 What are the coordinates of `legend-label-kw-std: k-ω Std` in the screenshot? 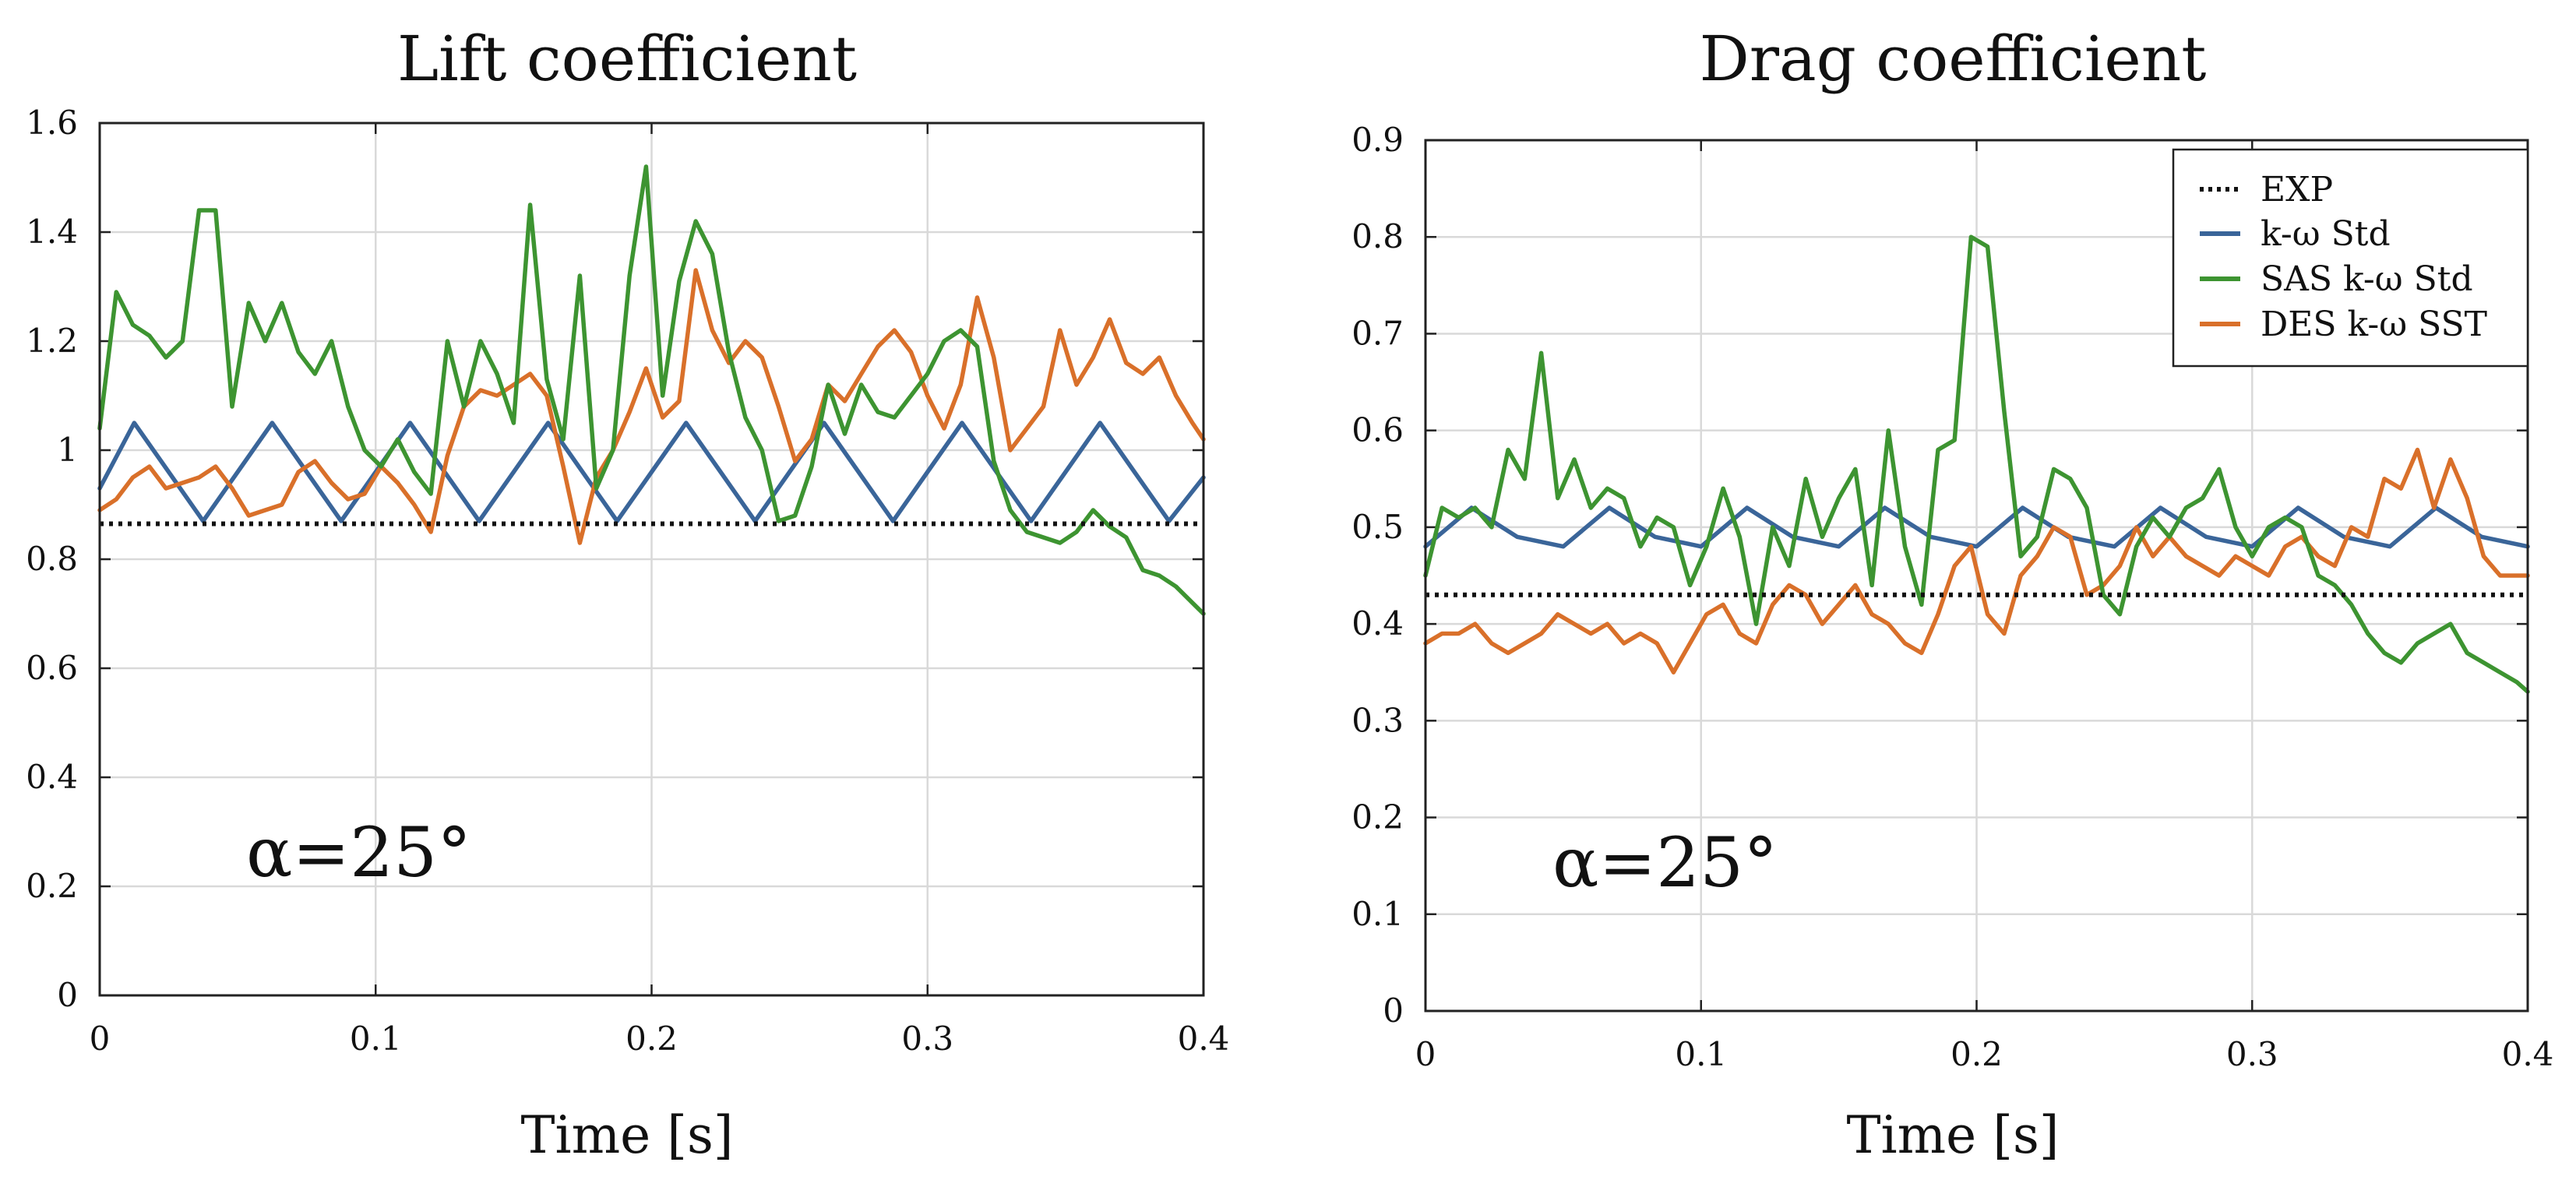 It's located at (2326, 234).